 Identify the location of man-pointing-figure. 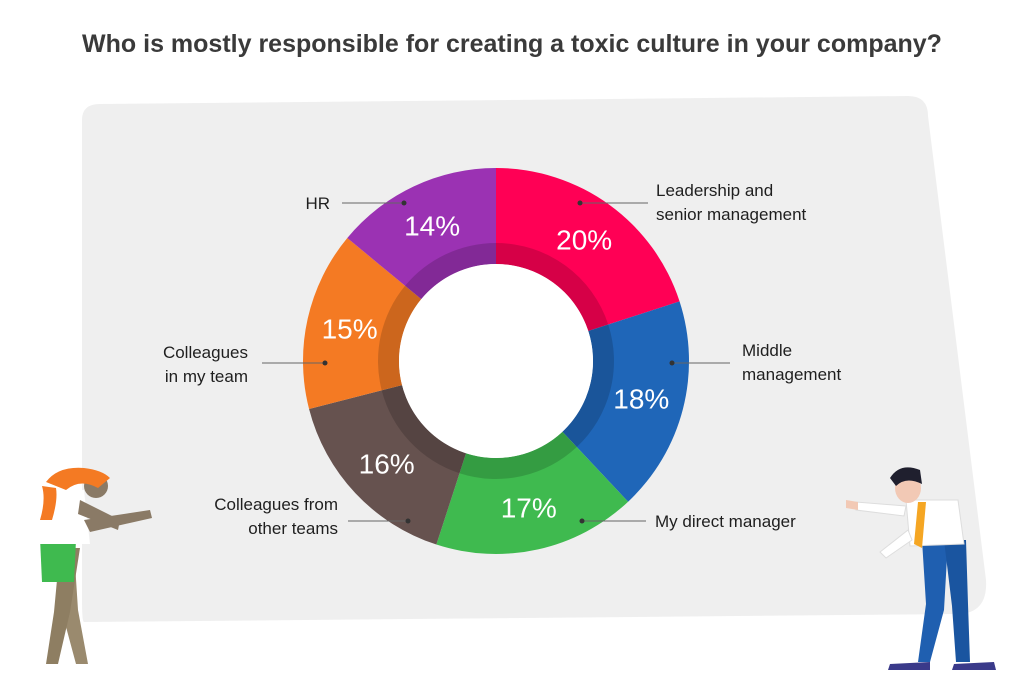
(921, 568).